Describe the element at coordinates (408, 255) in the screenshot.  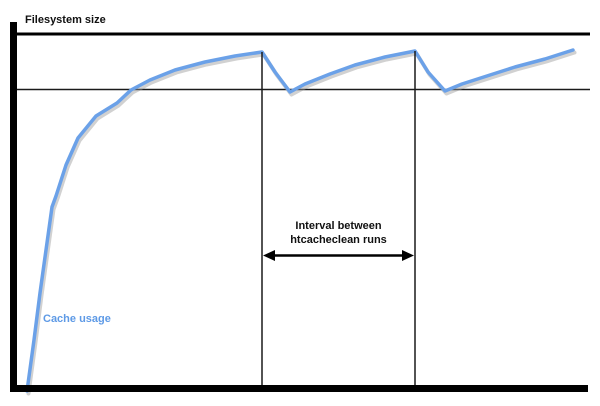
I see `arrow-head-right-icon` at that location.